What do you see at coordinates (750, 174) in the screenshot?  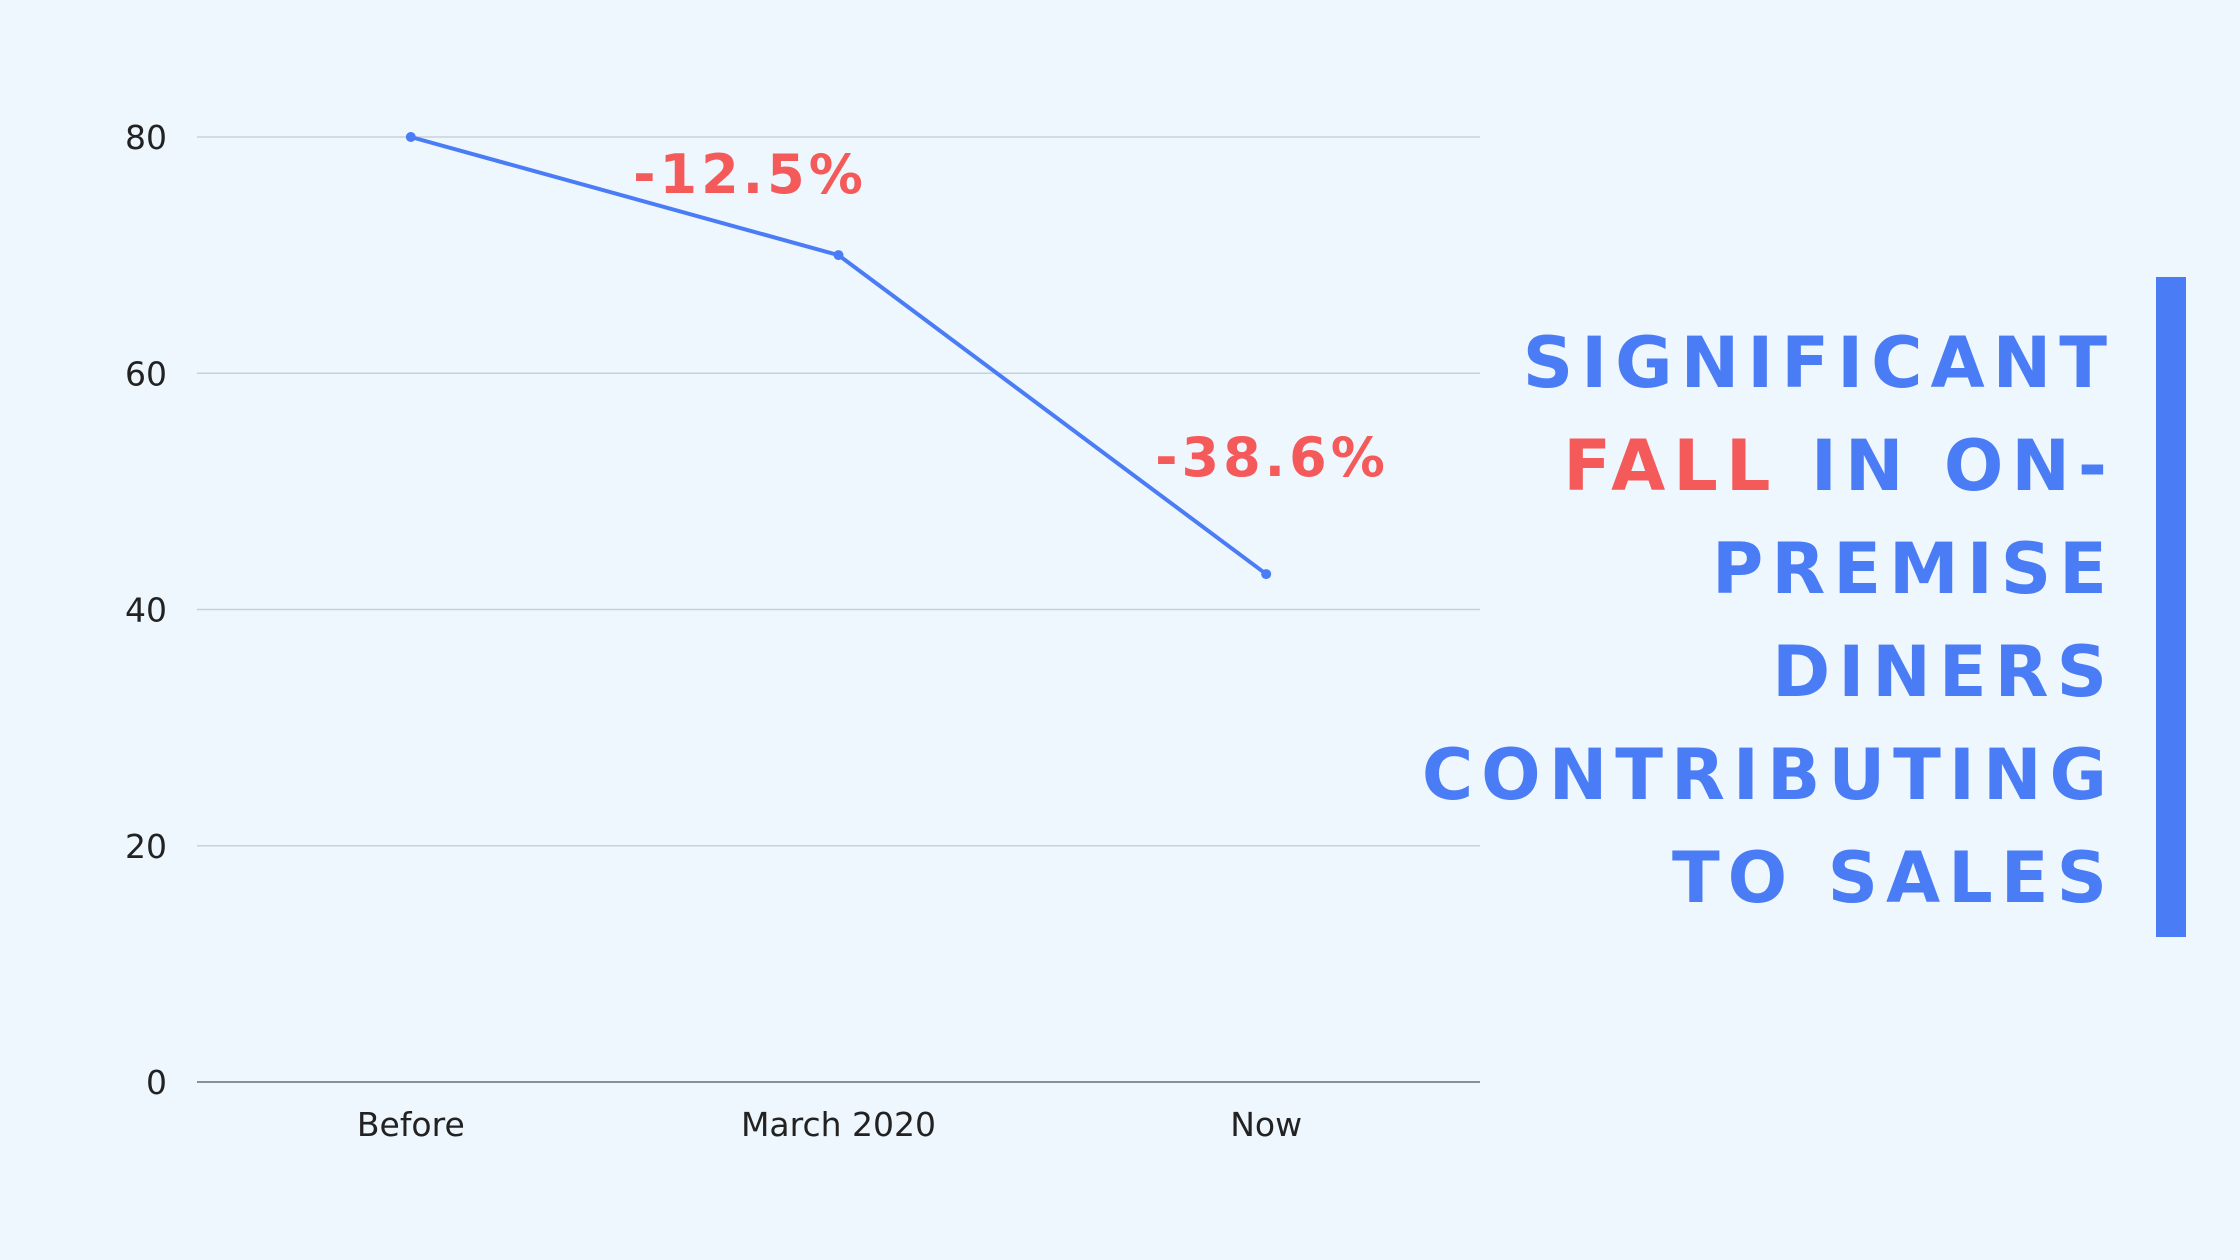 I see `annotation-label-1: -12.5%` at bounding box center [750, 174].